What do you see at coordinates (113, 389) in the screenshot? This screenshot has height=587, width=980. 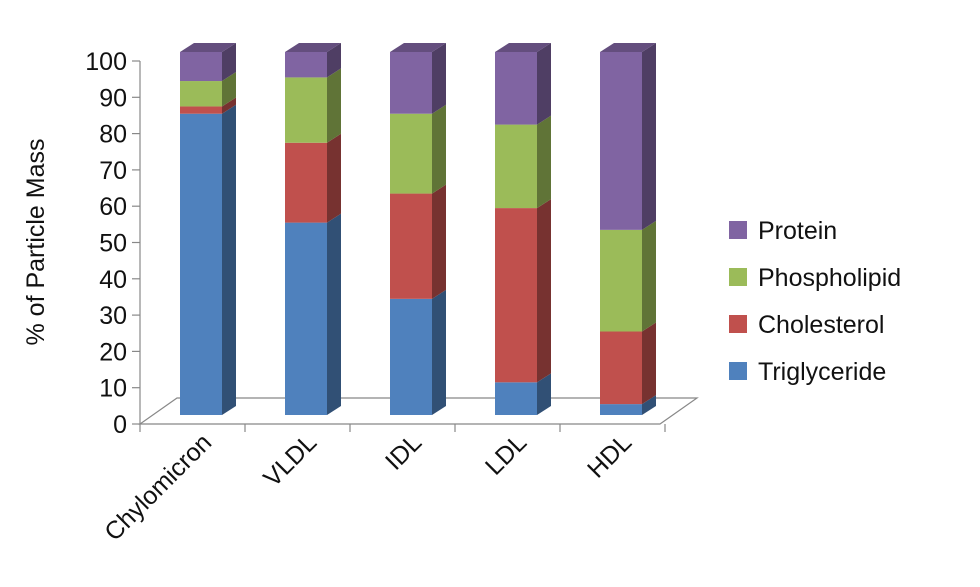 I see `y-tick-label: 10` at bounding box center [113, 389].